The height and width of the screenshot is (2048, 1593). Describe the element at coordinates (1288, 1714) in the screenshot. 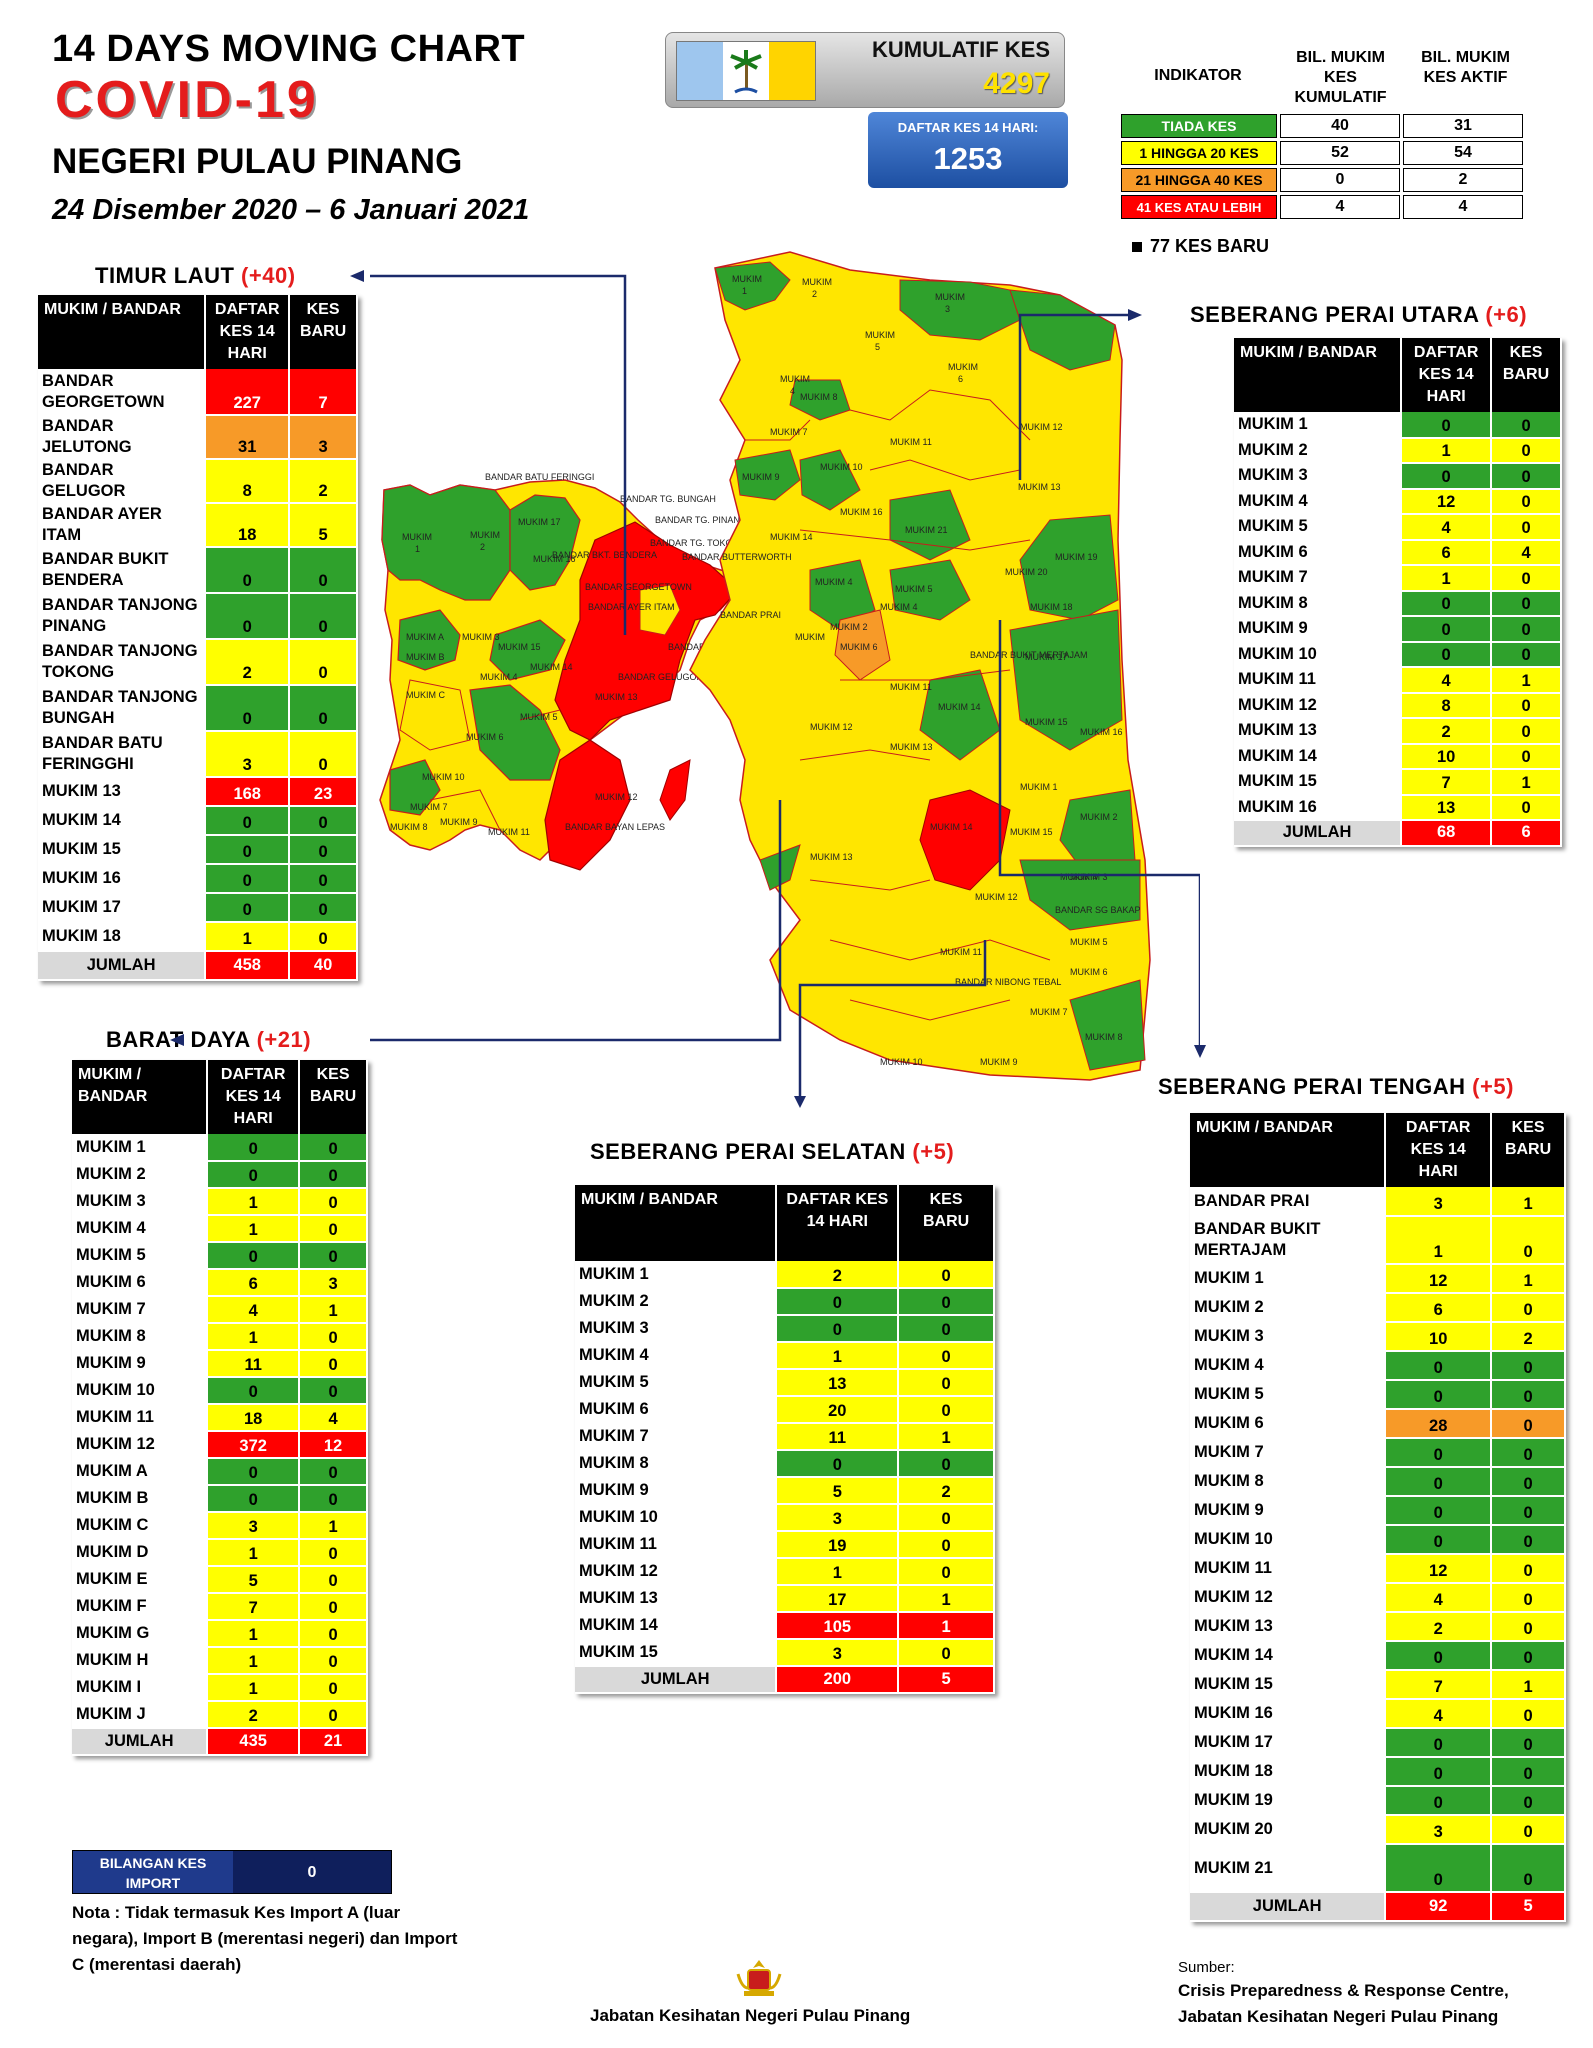

I see `row-label: MUKIM 16` at that location.